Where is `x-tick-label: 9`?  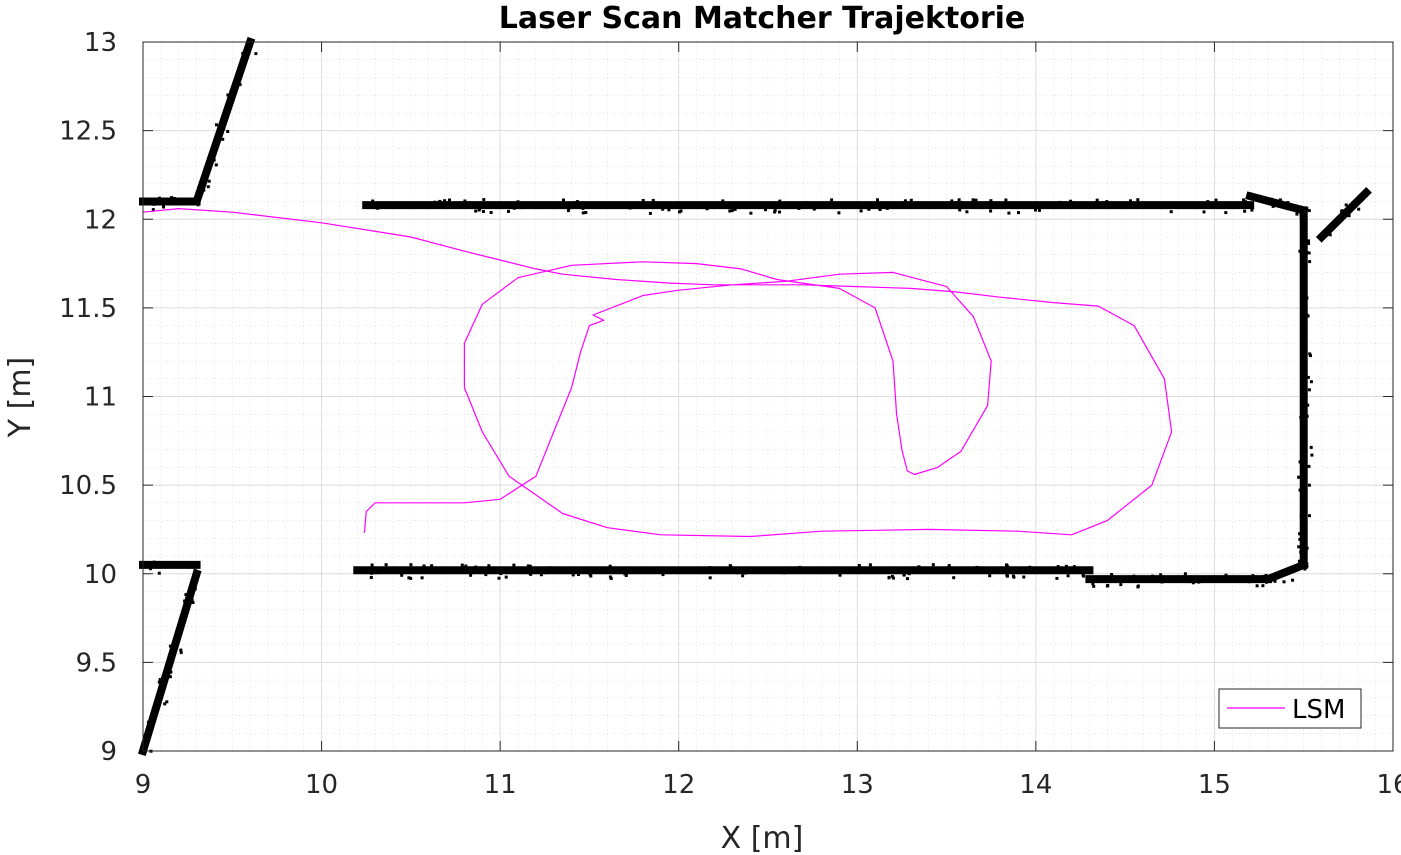 x-tick-label: 9 is located at coordinates (143, 785).